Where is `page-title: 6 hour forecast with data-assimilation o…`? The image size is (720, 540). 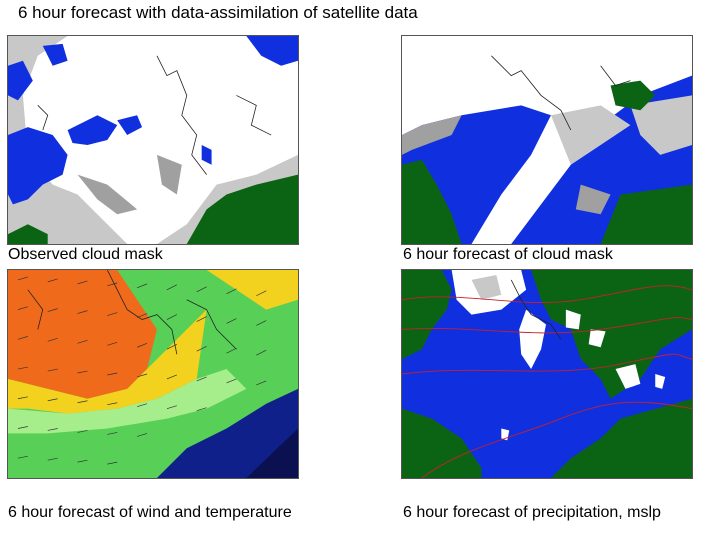
page-title: 6 hour forecast with data-assimilation o… is located at coordinates (218, 12).